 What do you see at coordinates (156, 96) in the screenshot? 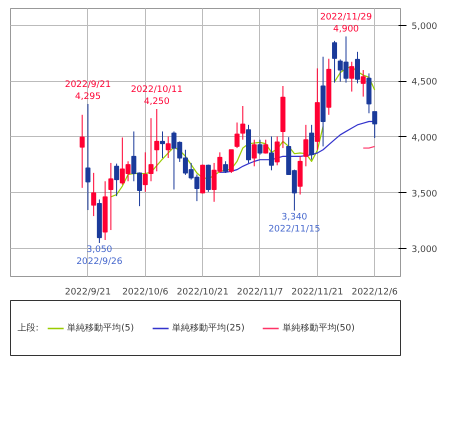
I see `annotation: 2022/10/11 4,250` at bounding box center [156, 96].